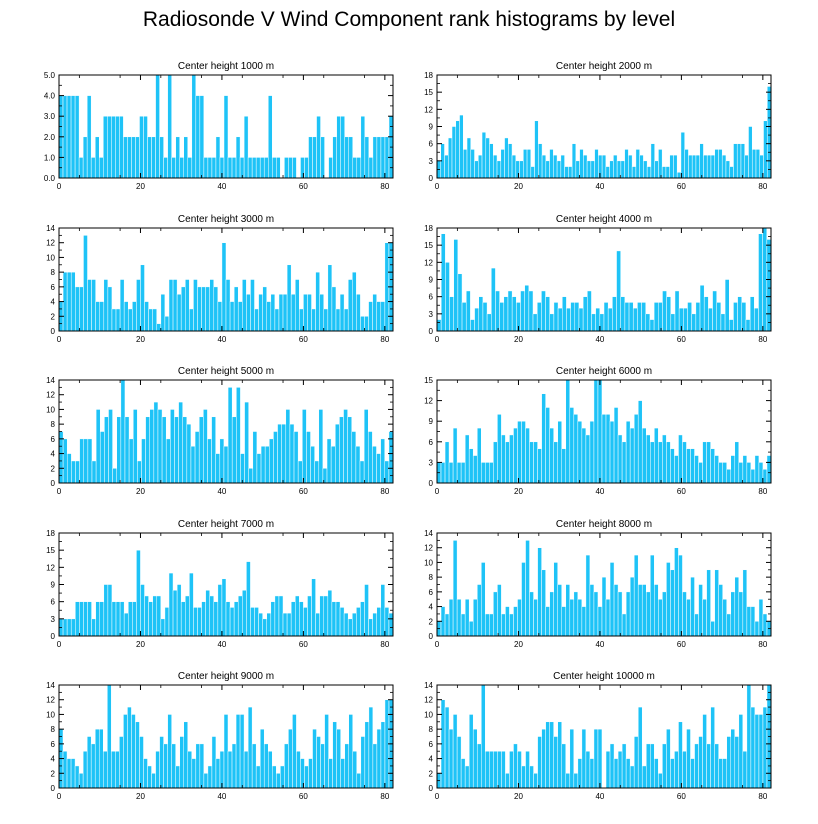 This screenshot has width=818, height=824. What do you see at coordinates (221, 644) in the screenshot?
I see `x-tick-label: 40` at bounding box center [221, 644].